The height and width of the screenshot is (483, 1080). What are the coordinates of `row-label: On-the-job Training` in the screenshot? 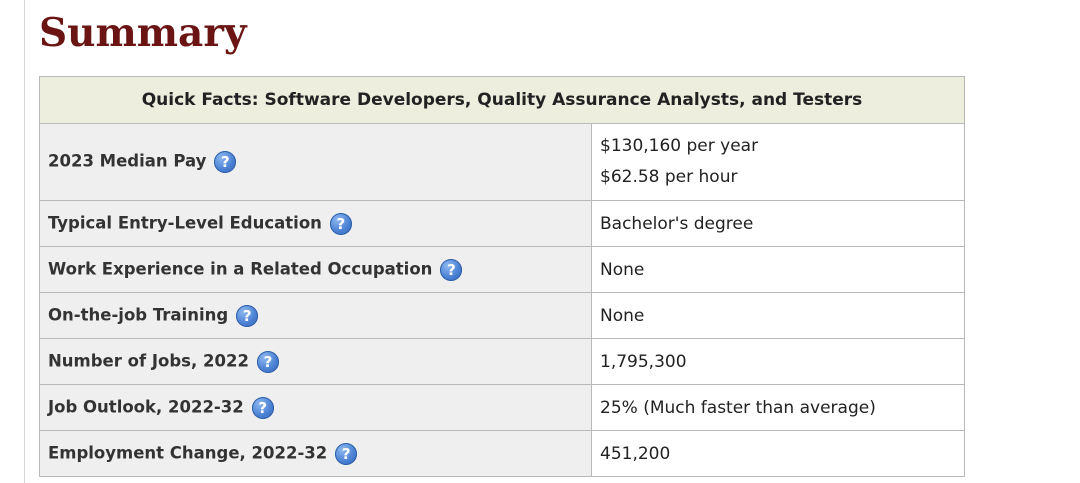 It's located at (138, 314).